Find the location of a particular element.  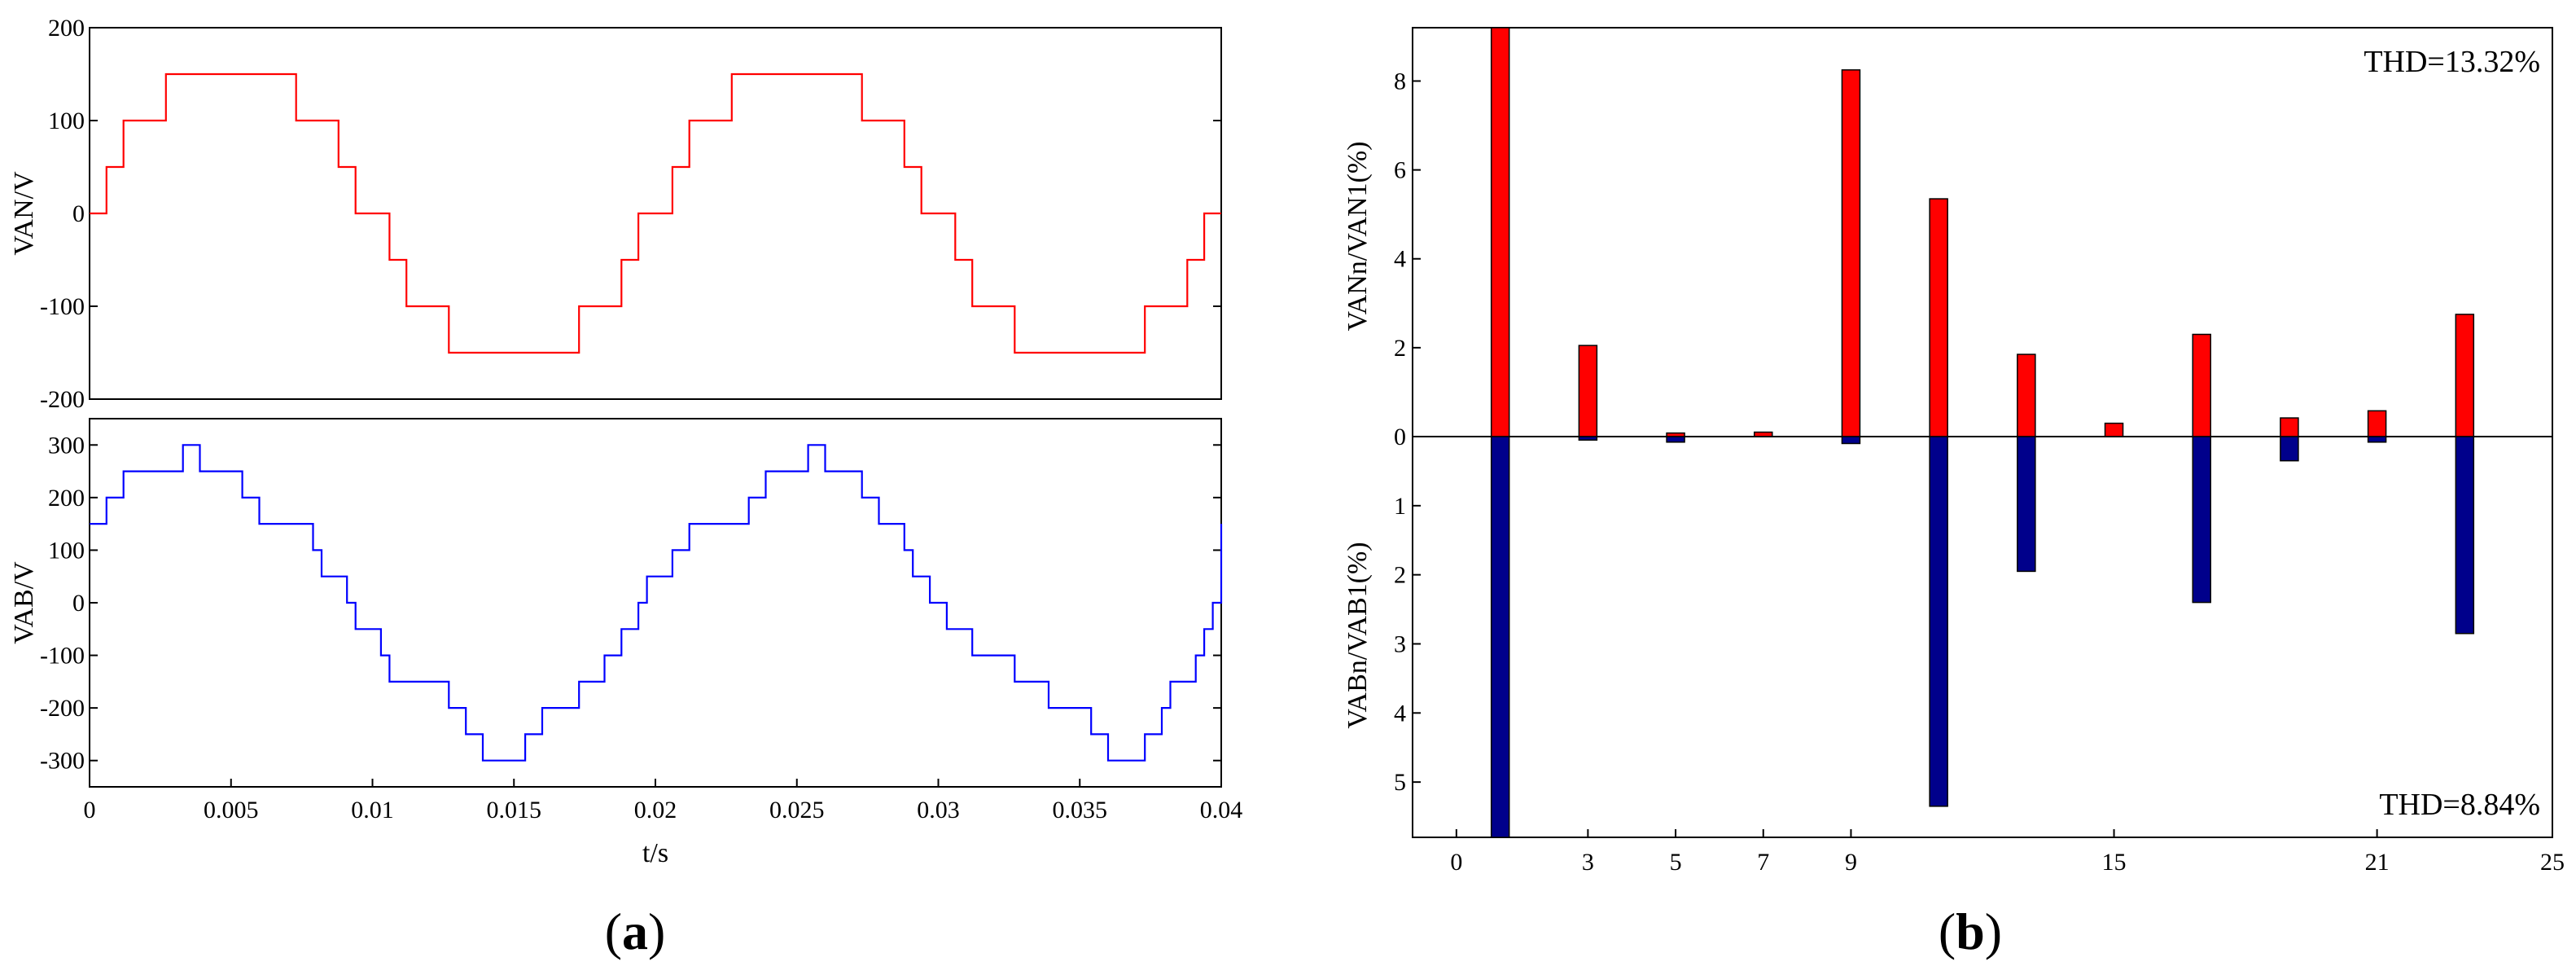

x-tick-label: 0.005 is located at coordinates (231, 810).